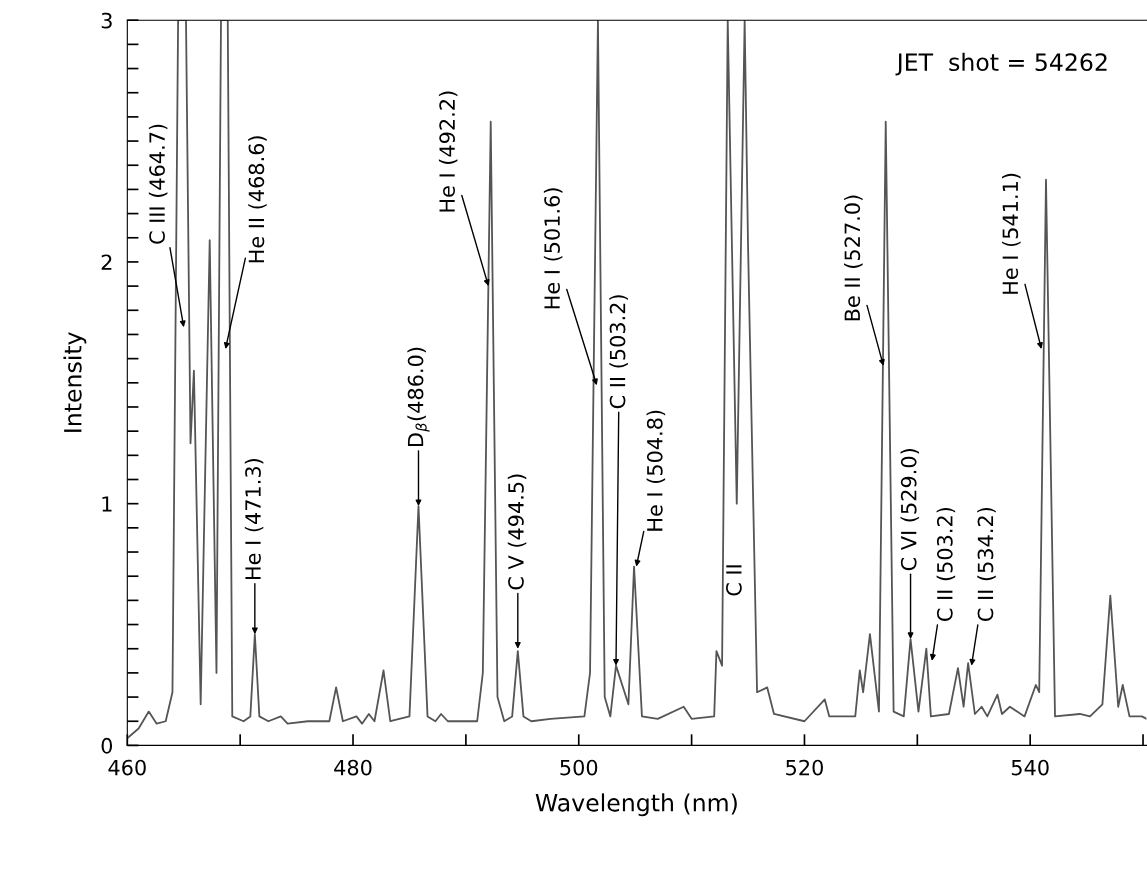 This screenshot has width=1147, height=878. I want to click on x-tick-label: 480, so click(353, 767).